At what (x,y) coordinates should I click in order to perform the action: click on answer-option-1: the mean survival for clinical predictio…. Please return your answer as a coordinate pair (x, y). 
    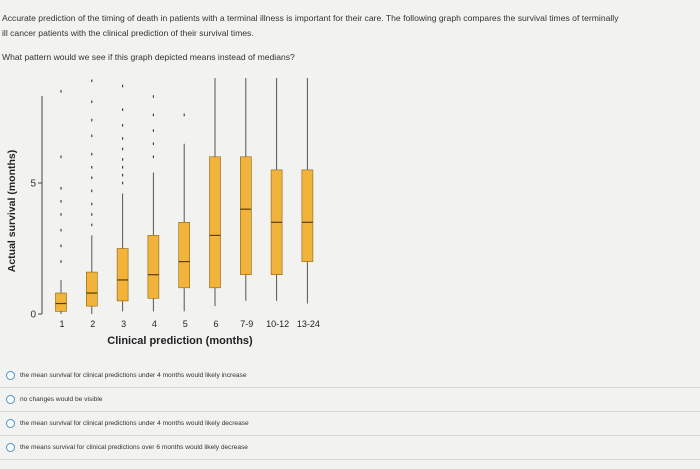
    Looking at the image, I should click on (350, 376).